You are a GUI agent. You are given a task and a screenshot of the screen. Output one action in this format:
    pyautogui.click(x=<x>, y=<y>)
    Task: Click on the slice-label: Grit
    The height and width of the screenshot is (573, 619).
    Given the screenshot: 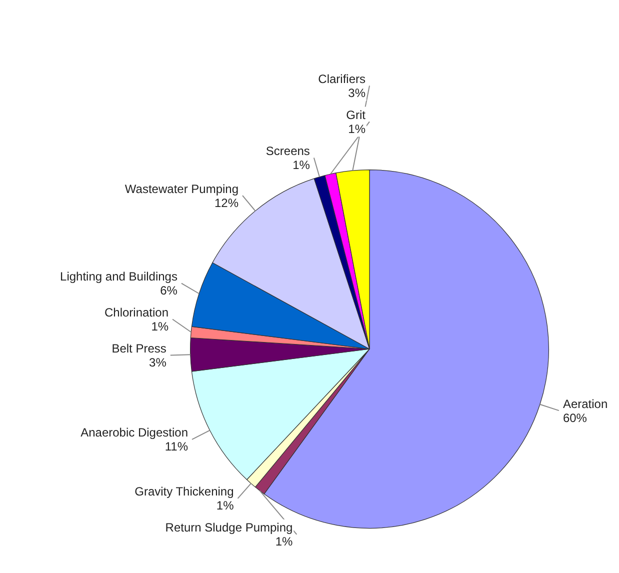 What is the action you would take?
    pyautogui.click(x=356, y=115)
    